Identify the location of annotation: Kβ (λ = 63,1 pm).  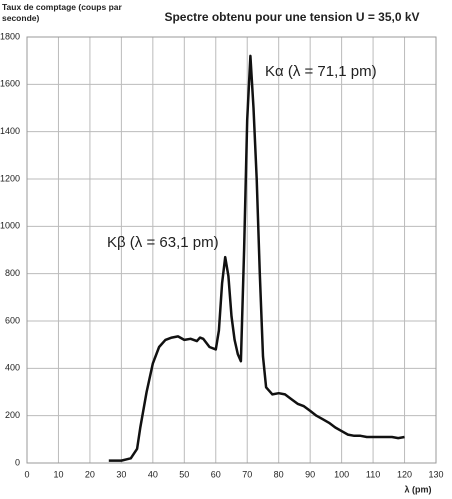
(163, 242).